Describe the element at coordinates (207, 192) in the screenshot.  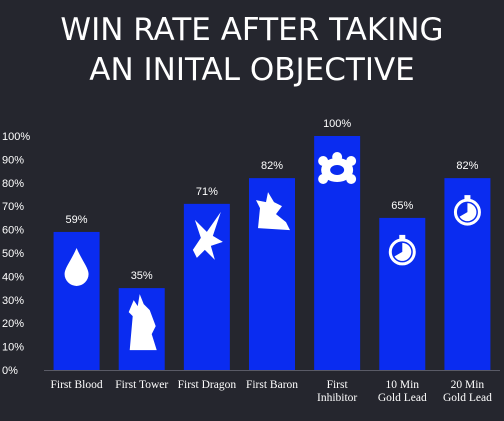
I see `data-label: 71%` at that location.